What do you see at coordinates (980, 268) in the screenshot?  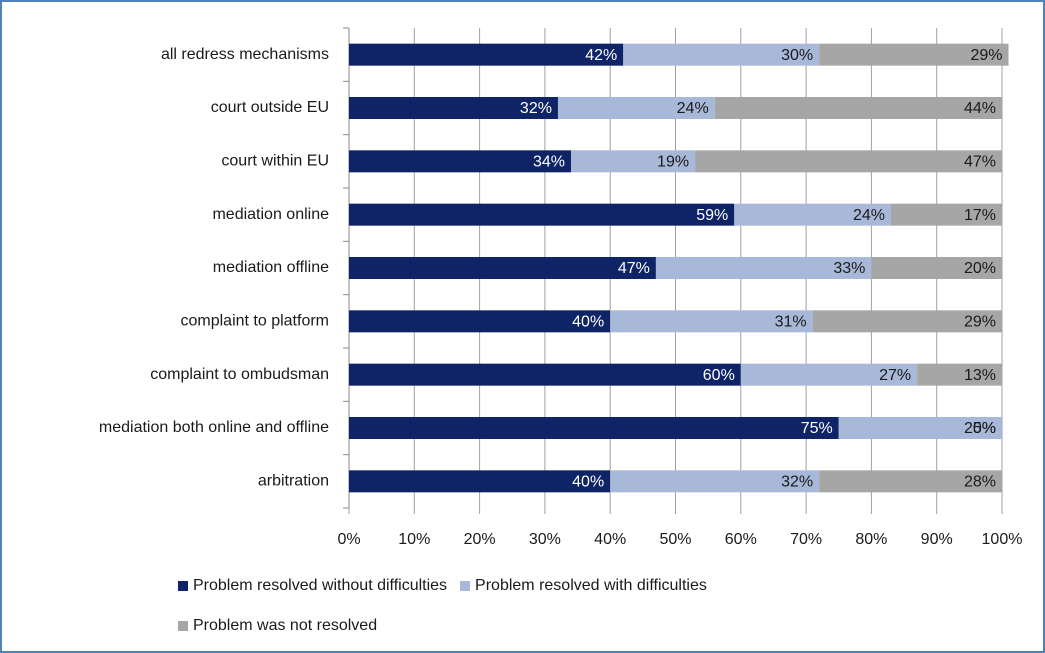 I see `data-label: 20%` at bounding box center [980, 268].